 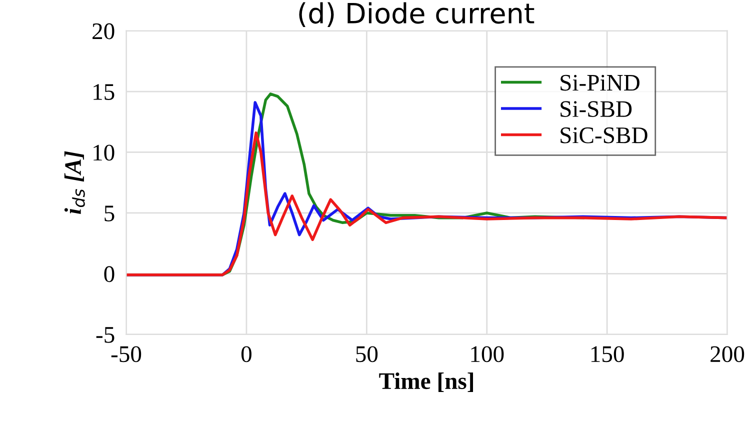 What do you see at coordinates (367, 354) in the screenshot?
I see `x-tick-label: 50` at bounding box center [367, 354].